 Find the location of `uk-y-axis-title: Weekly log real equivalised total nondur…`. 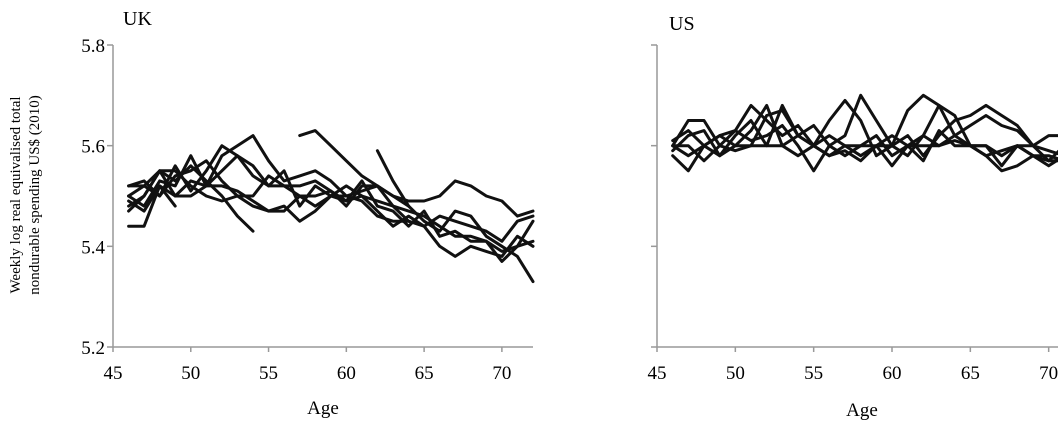

uk-y-axis-title: Weekly log real equivalised total nondur… is located at coordinates (25, 195).